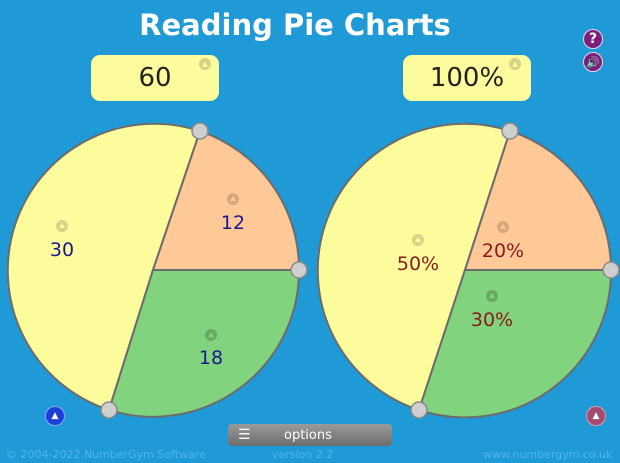 Image resolution: width=620 pixels, height=463 pixels. I want to click on left-handle-bottom, so click(109, 410).